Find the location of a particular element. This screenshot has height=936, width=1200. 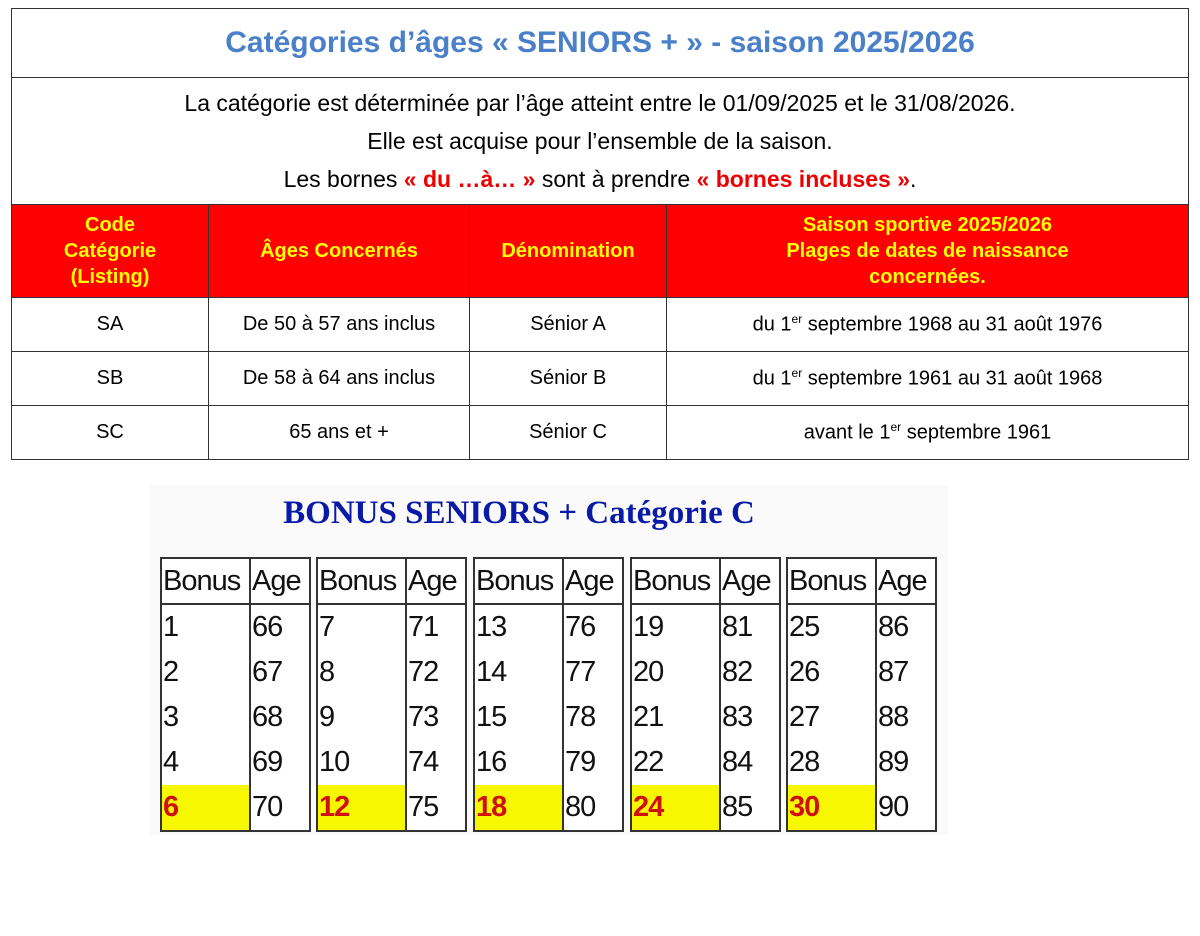

bonus-row: 4 69 is located at coordinates (235, 762).